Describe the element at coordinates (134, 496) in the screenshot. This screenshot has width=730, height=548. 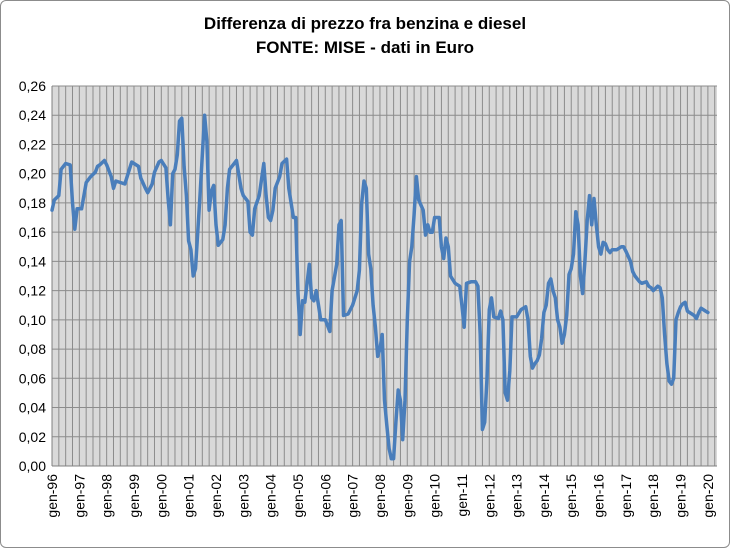
I see `x-tick-label: gen-99` at that location.